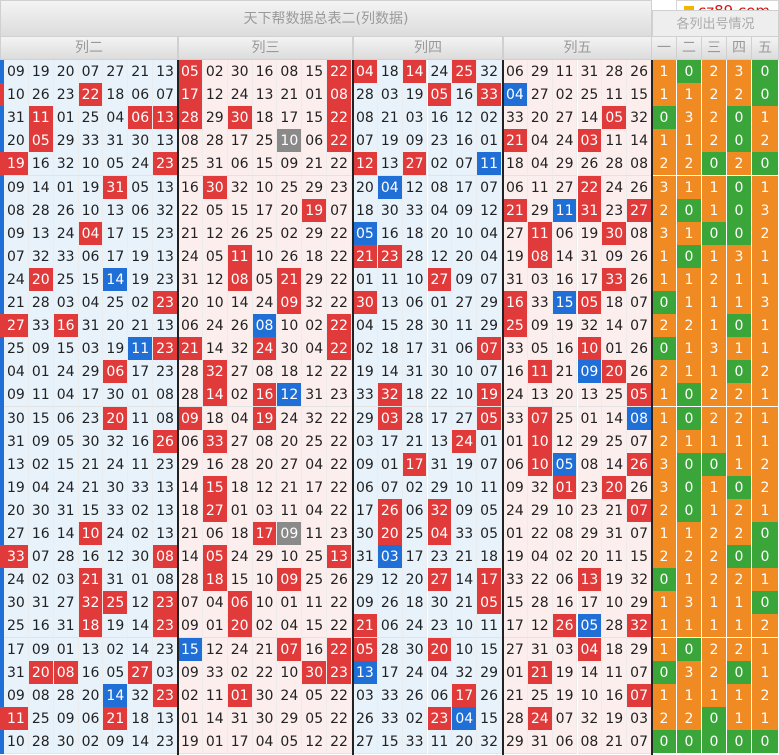  What do you see at coordinates (16, 141) in the screenshot?
I see `number-cell: 20` at bounding box center [16, 141].